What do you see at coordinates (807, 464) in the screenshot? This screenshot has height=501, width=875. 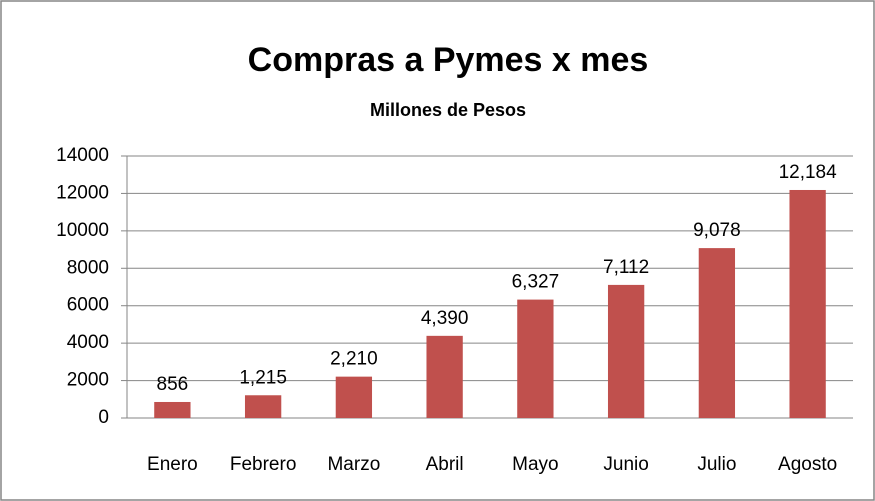 I see `x-tick-label: Agosto` at bounding box center [807, 464].